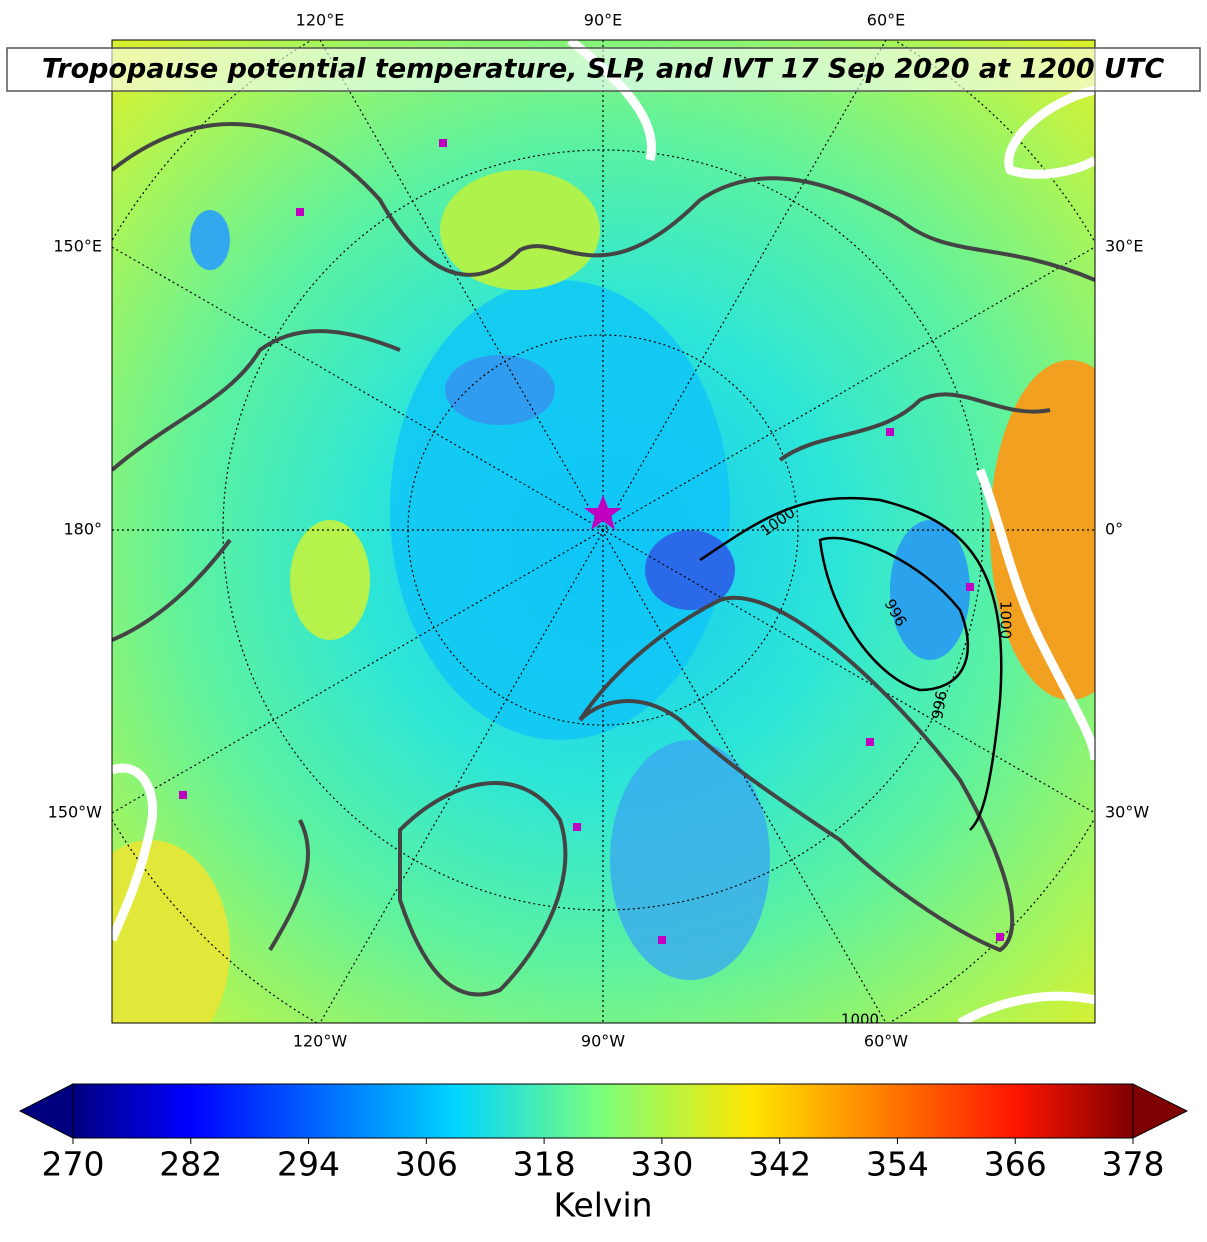 The height and width of the screenshot is (1242, 1207). Describe the element at coordinates (886, 1041) in the screenshot. I see `lon-label: 60°W` at that location.